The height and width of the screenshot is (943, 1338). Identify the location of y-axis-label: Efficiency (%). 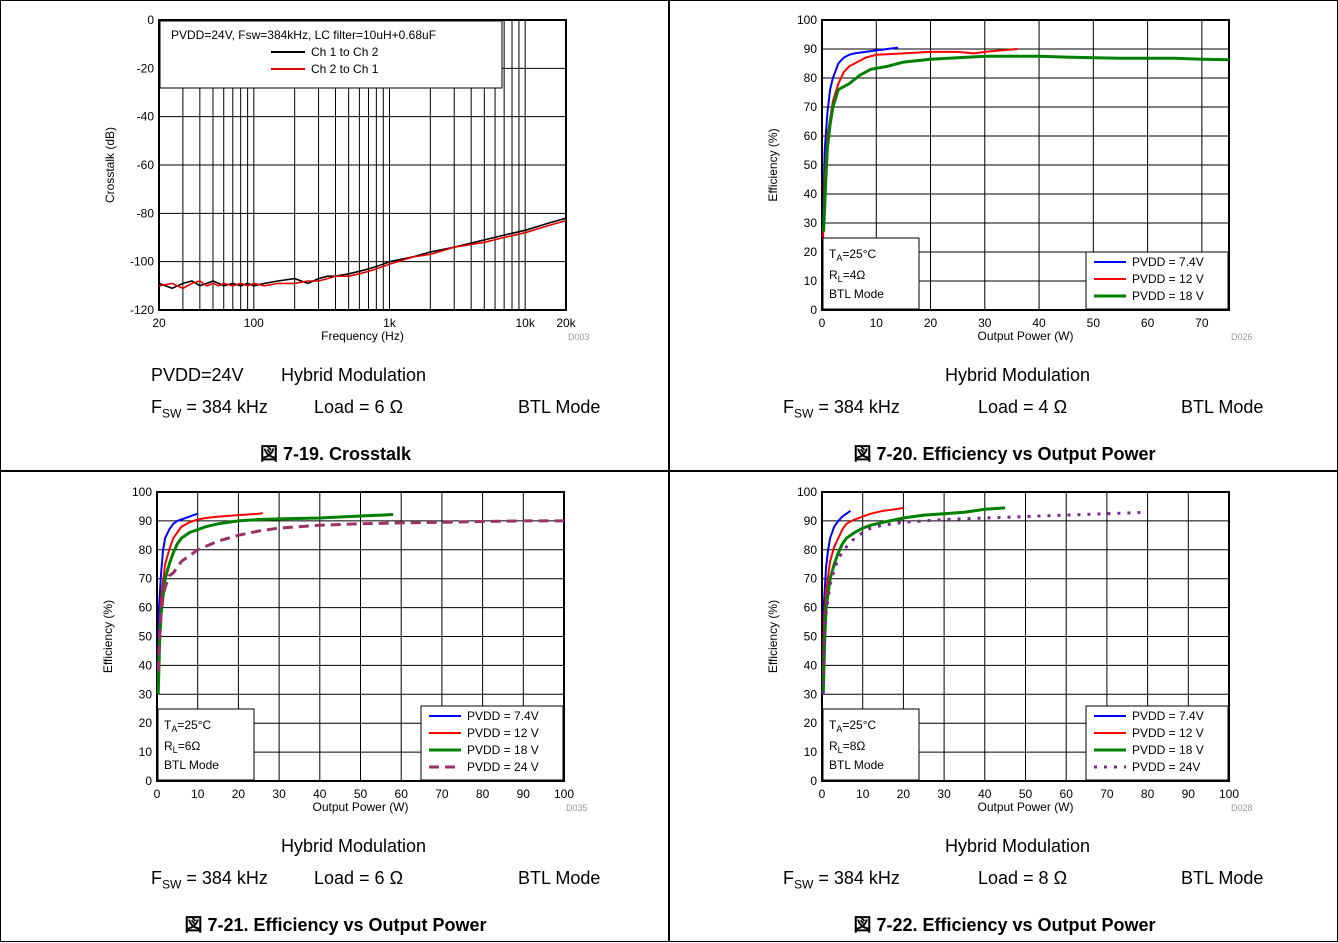
(773, 636).